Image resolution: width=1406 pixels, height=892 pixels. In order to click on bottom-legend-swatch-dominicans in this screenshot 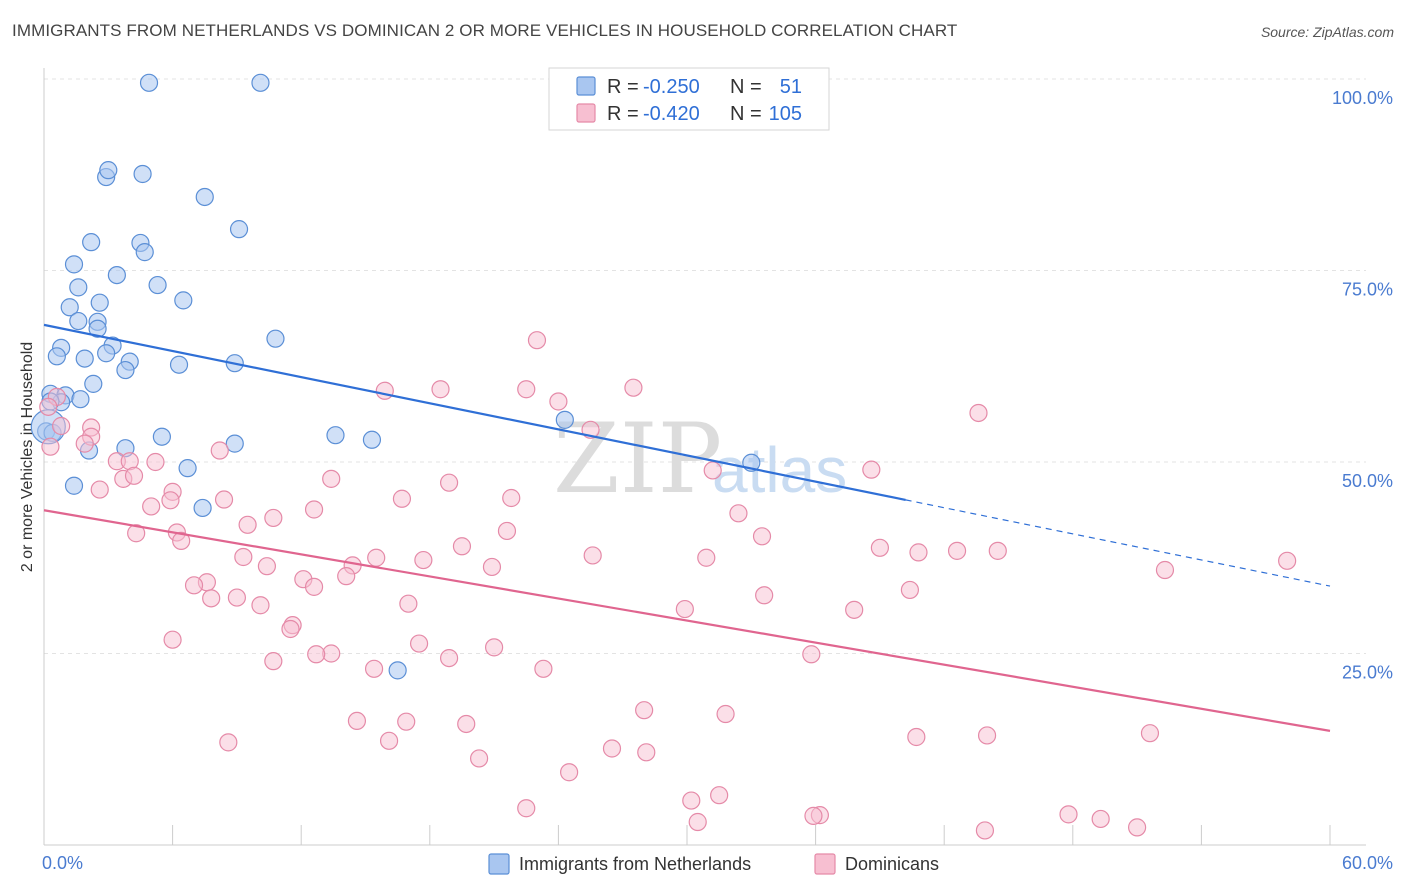, I will do `click(825, 864)`.